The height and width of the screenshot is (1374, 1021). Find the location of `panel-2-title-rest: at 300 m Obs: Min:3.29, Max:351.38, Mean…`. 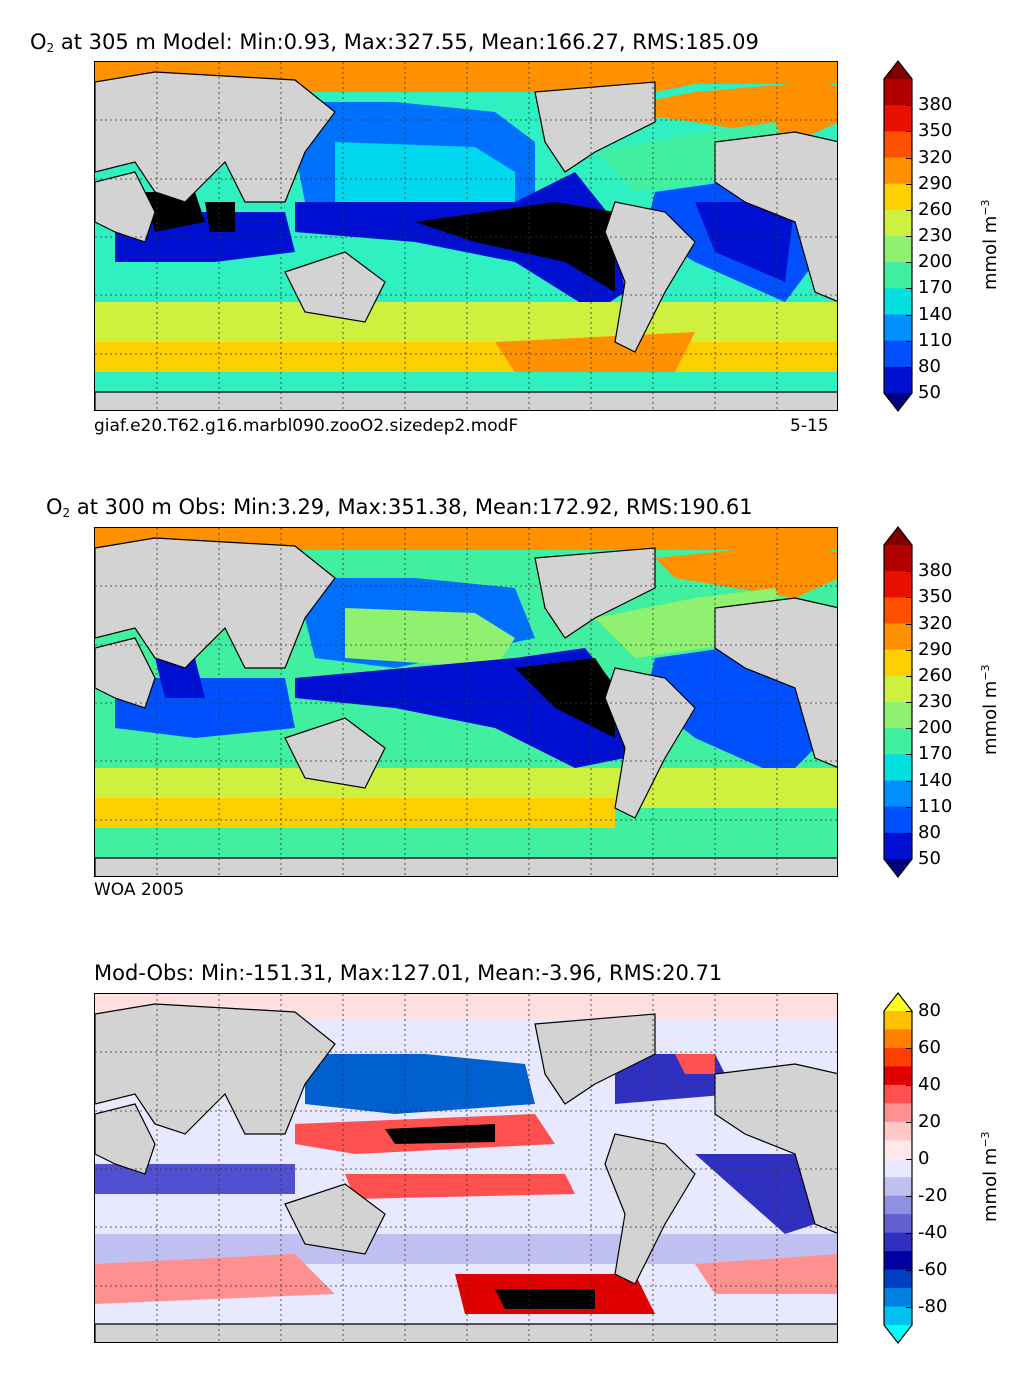

panel-2-title-rest: at 300 m Obs: Min:3.29, Max:351.38, Mean… is located at coordinates (411, 507).